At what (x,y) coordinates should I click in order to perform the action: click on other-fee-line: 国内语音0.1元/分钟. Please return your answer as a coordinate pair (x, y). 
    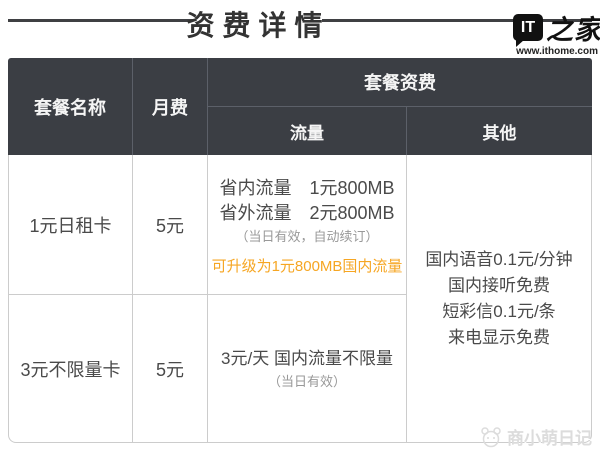
    Looking at the image, I should click on (499, 259).